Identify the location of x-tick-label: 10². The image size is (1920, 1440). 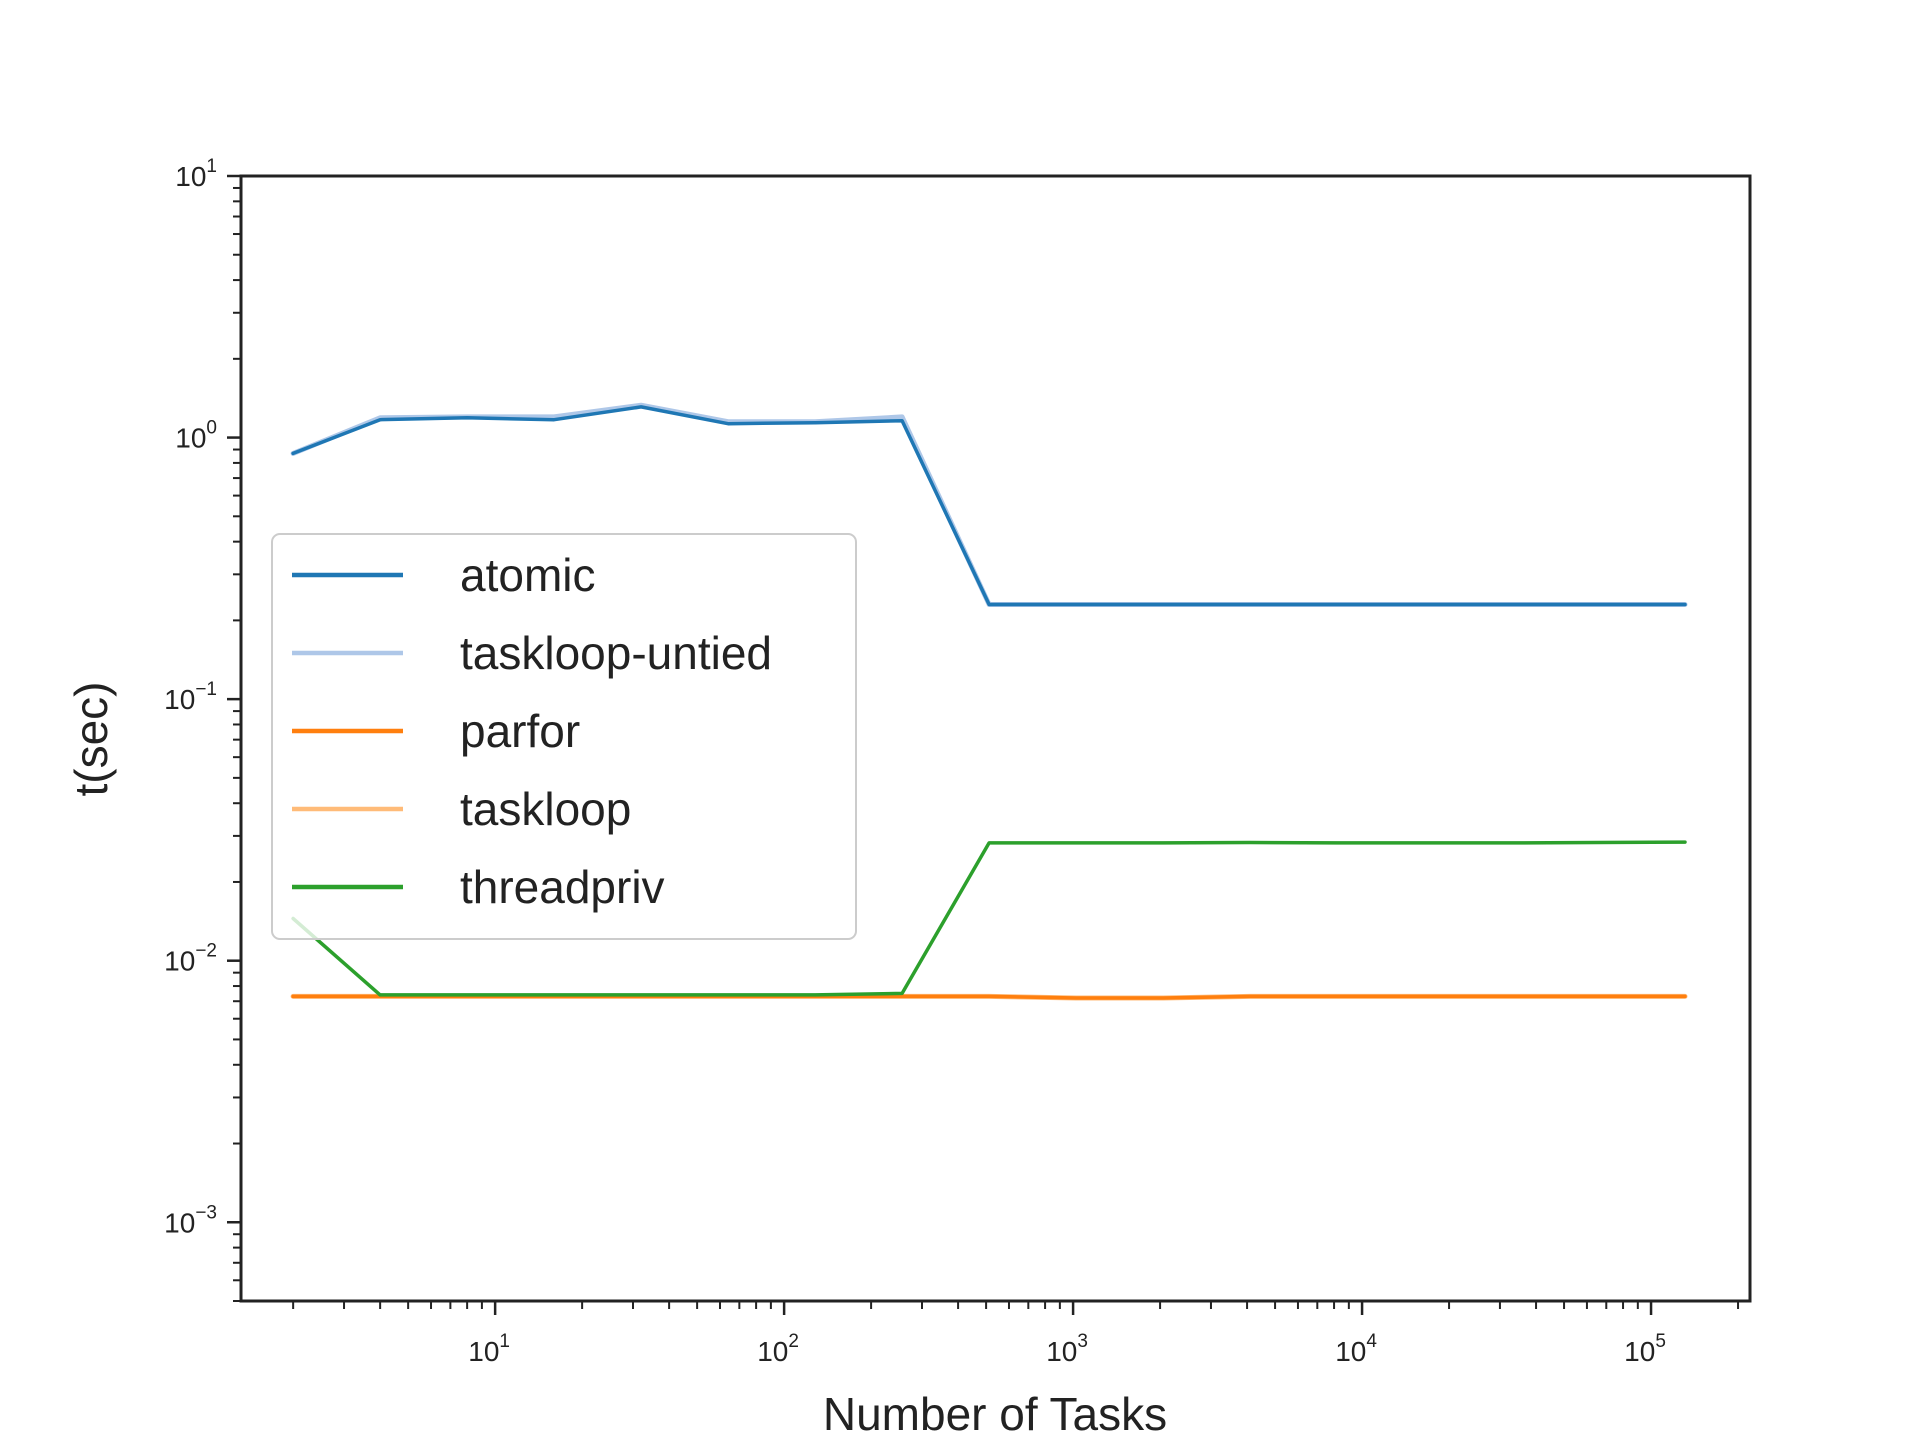
(778, 1349).